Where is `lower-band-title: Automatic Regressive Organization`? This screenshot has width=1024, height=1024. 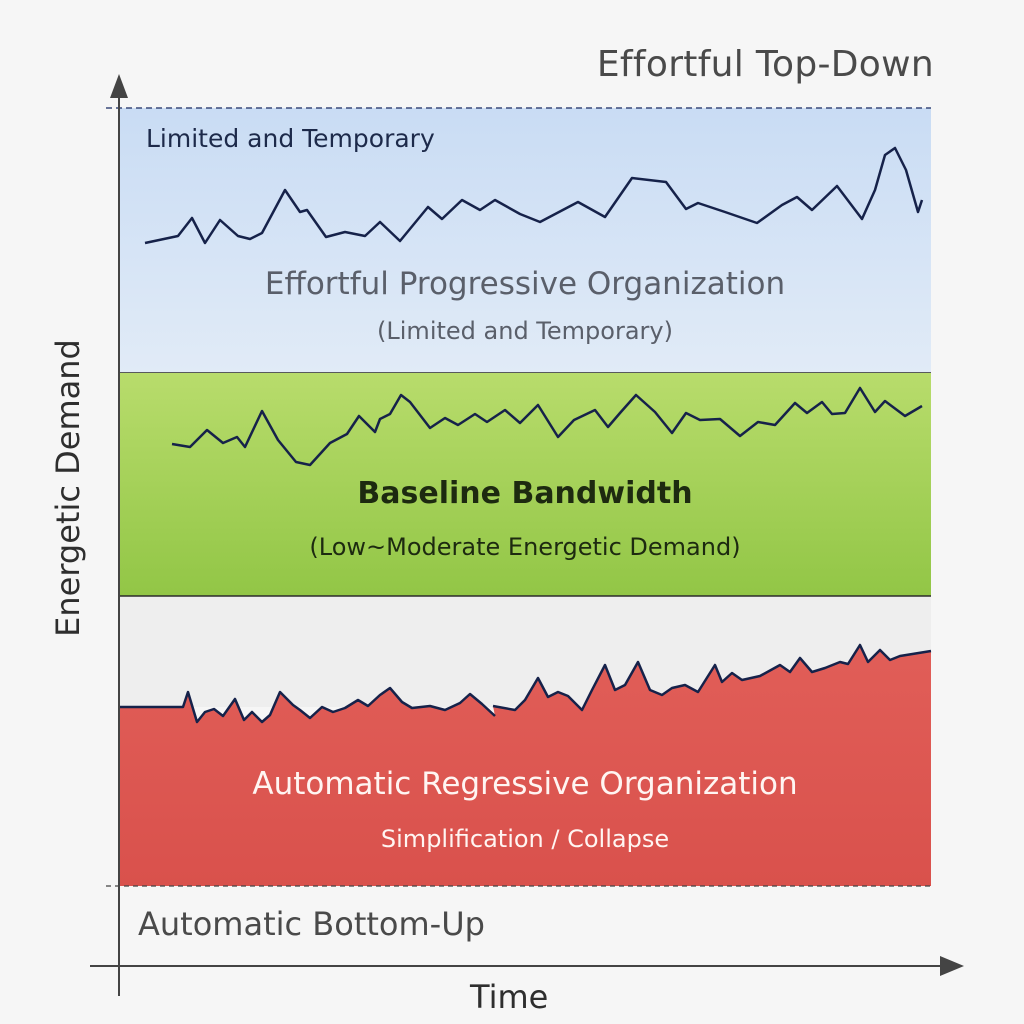 lower-band-title: Automatic Regressive Organization is located at coordinates (525, 784).